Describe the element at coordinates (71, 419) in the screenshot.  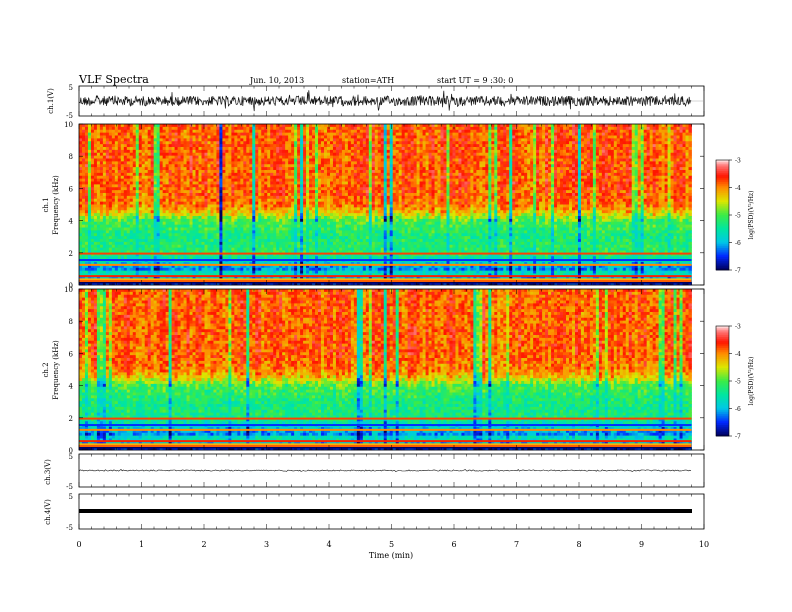
I see `spec-ytick-label: 2` at that location.